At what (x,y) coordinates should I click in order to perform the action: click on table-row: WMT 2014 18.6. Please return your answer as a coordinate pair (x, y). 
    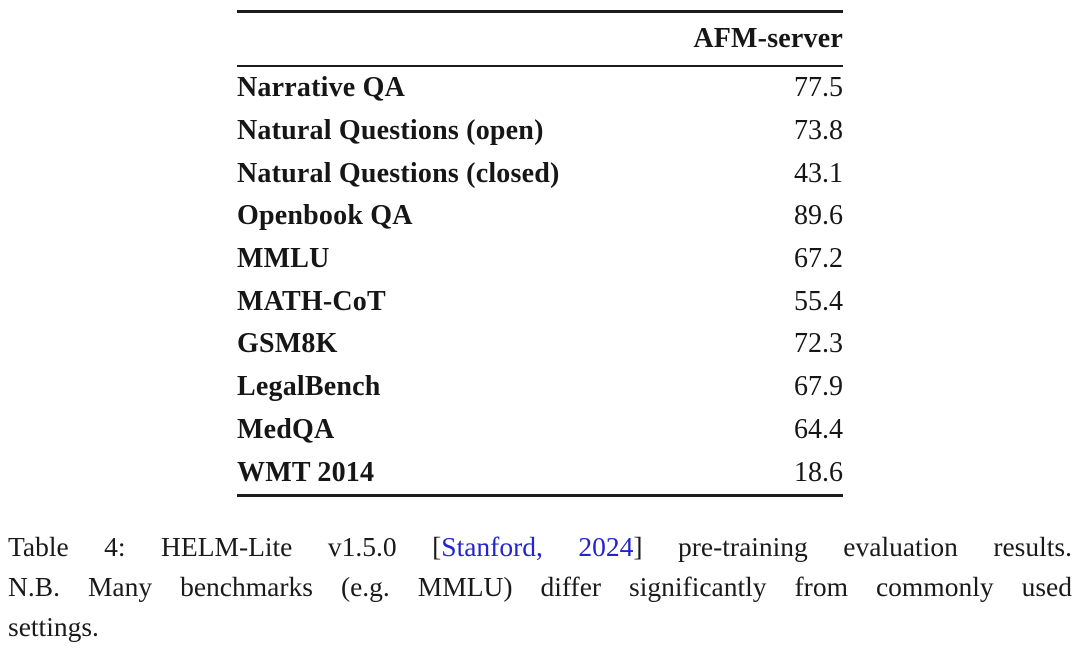
    Looking at the image, I should click on (540, 472).